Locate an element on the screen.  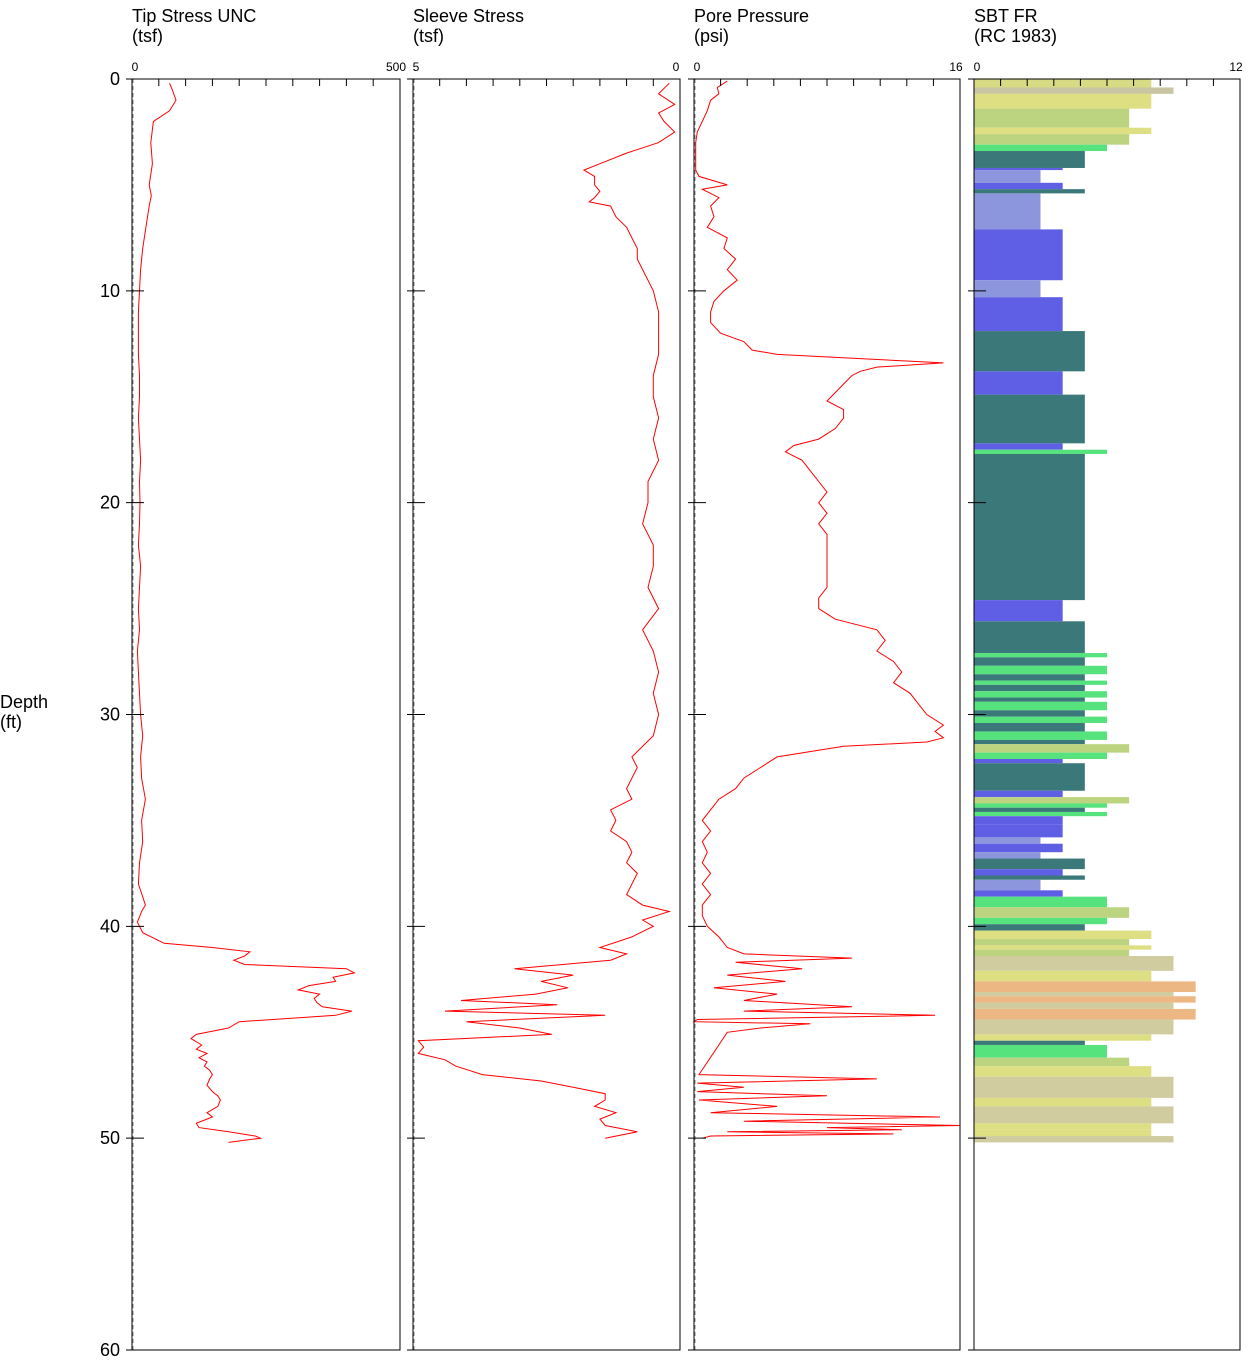
depth-tick-label: 20 is located at coordinates (110, 503).